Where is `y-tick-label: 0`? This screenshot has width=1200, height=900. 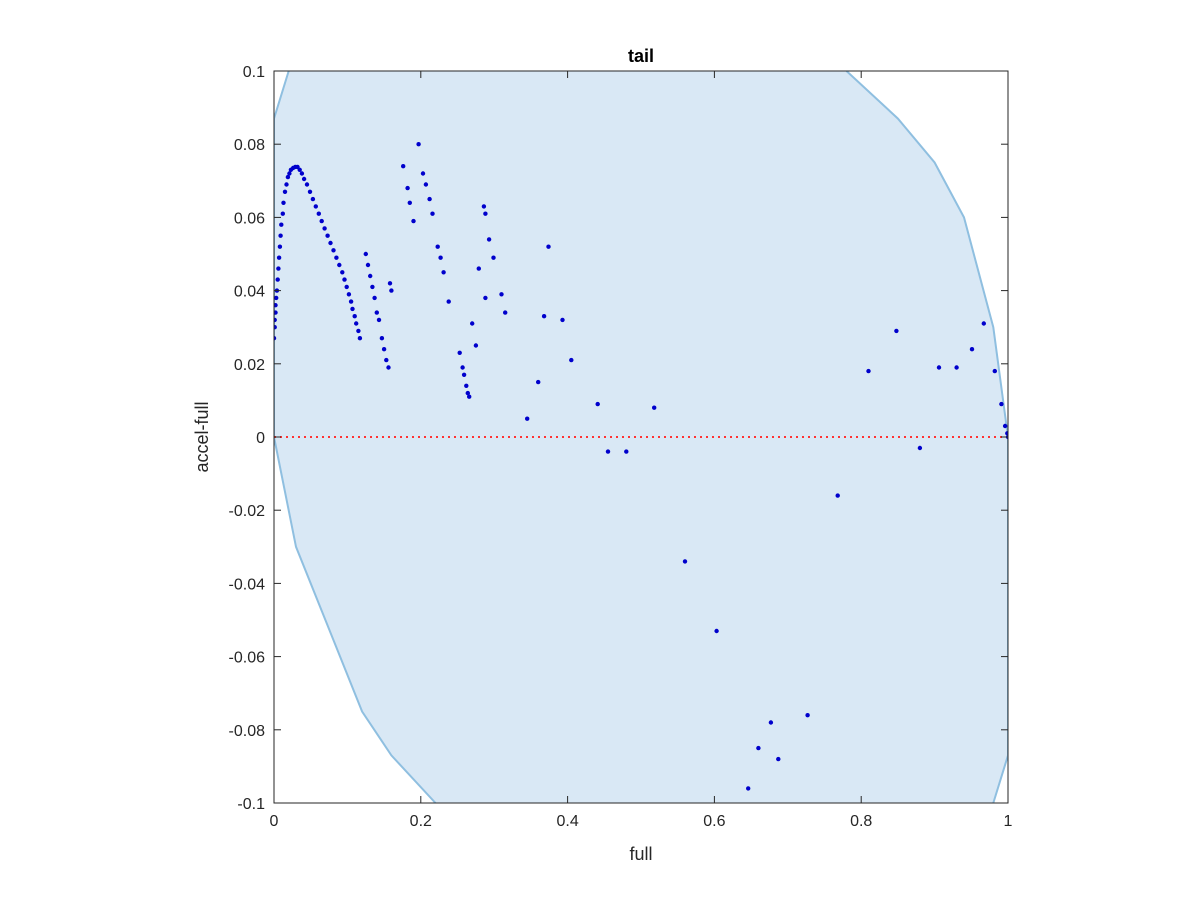
y-tick-label: 0 is located at coordinates (260, 438).